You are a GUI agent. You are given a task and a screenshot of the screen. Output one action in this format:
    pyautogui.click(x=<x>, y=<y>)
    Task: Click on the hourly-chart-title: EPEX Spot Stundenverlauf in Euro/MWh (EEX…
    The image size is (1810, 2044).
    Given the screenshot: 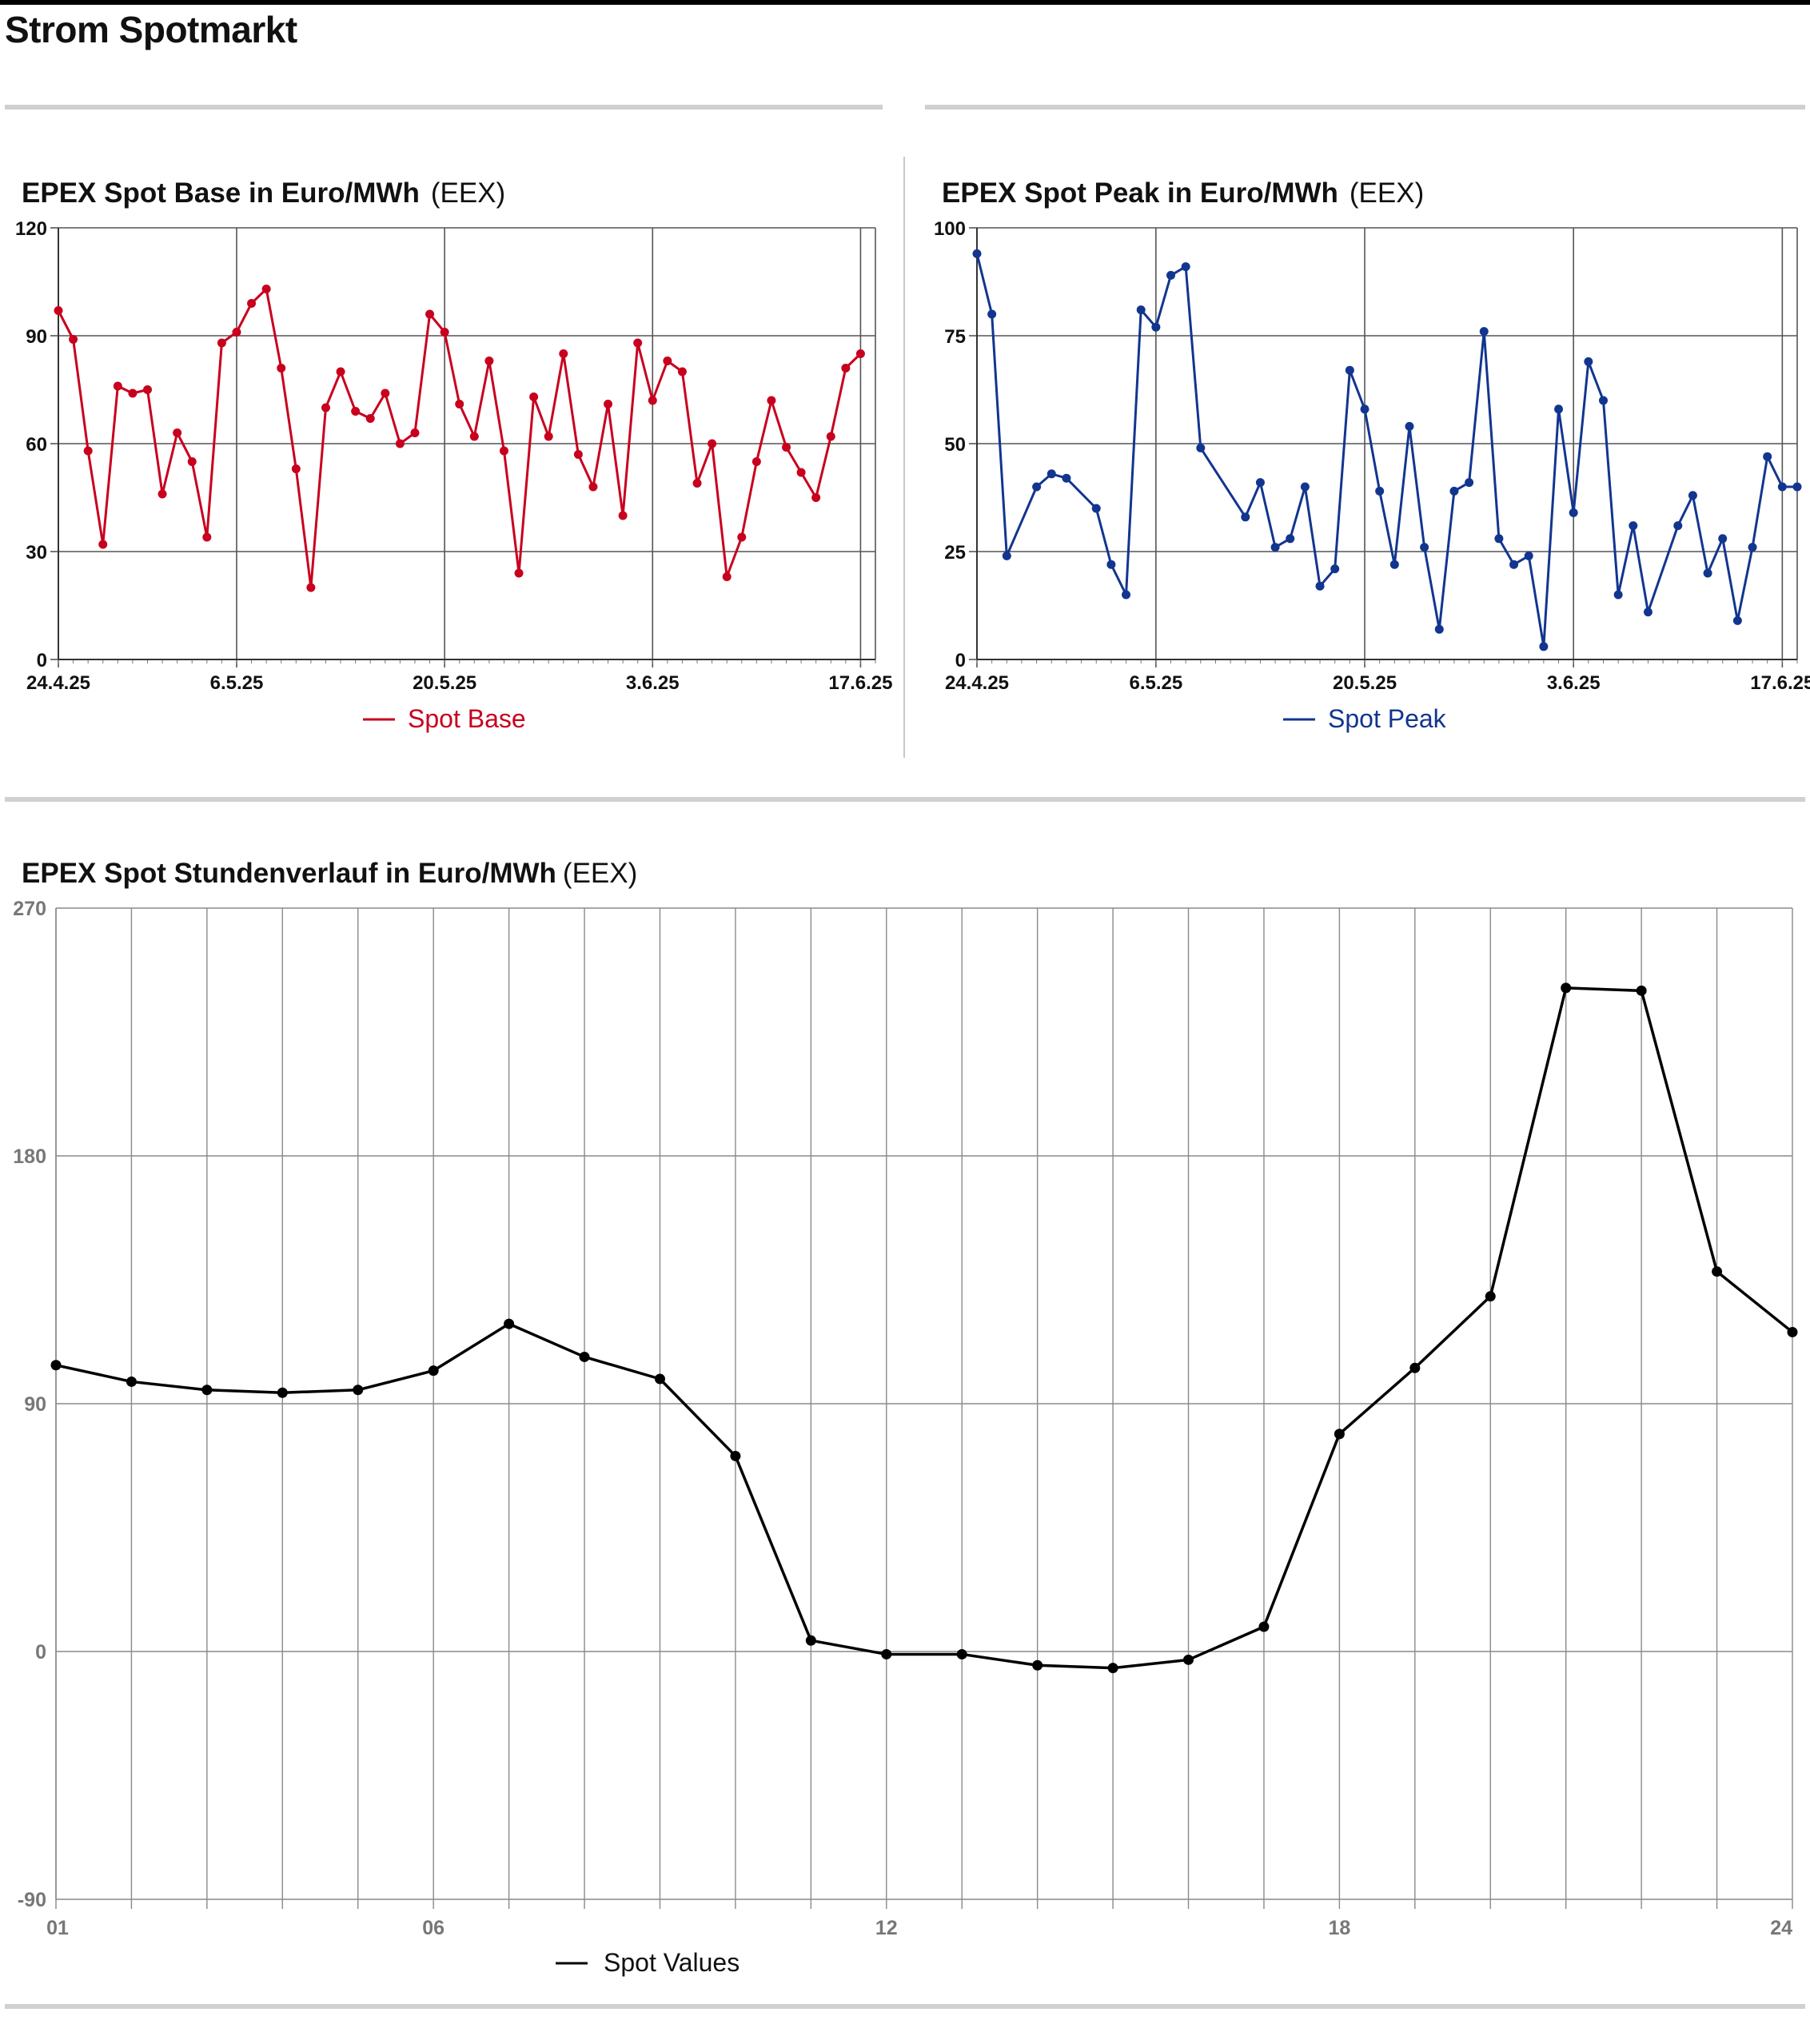 What is the action you would take?
    pyautogui.click(x=329, y=874)
    